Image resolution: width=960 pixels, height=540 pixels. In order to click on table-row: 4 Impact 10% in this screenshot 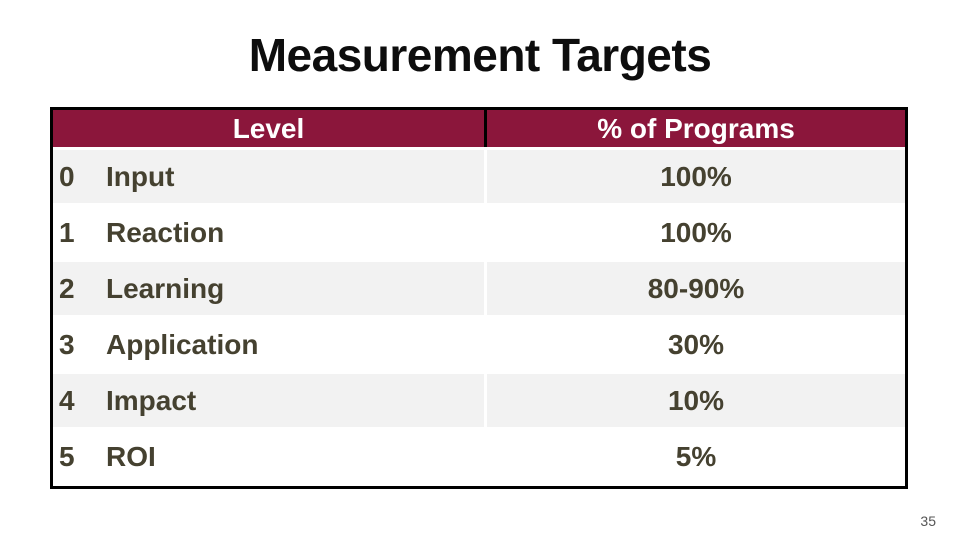, I will do `click(479, 402)`.